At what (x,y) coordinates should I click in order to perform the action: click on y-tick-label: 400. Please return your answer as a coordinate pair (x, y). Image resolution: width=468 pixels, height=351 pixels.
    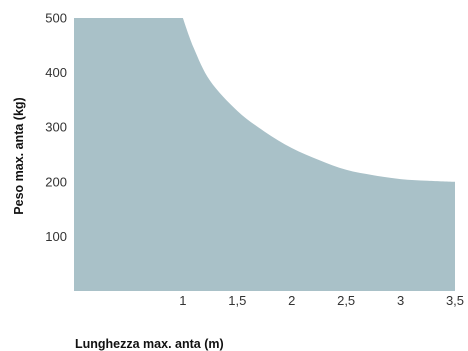
    Looking at the image, I should click on (56, 72).